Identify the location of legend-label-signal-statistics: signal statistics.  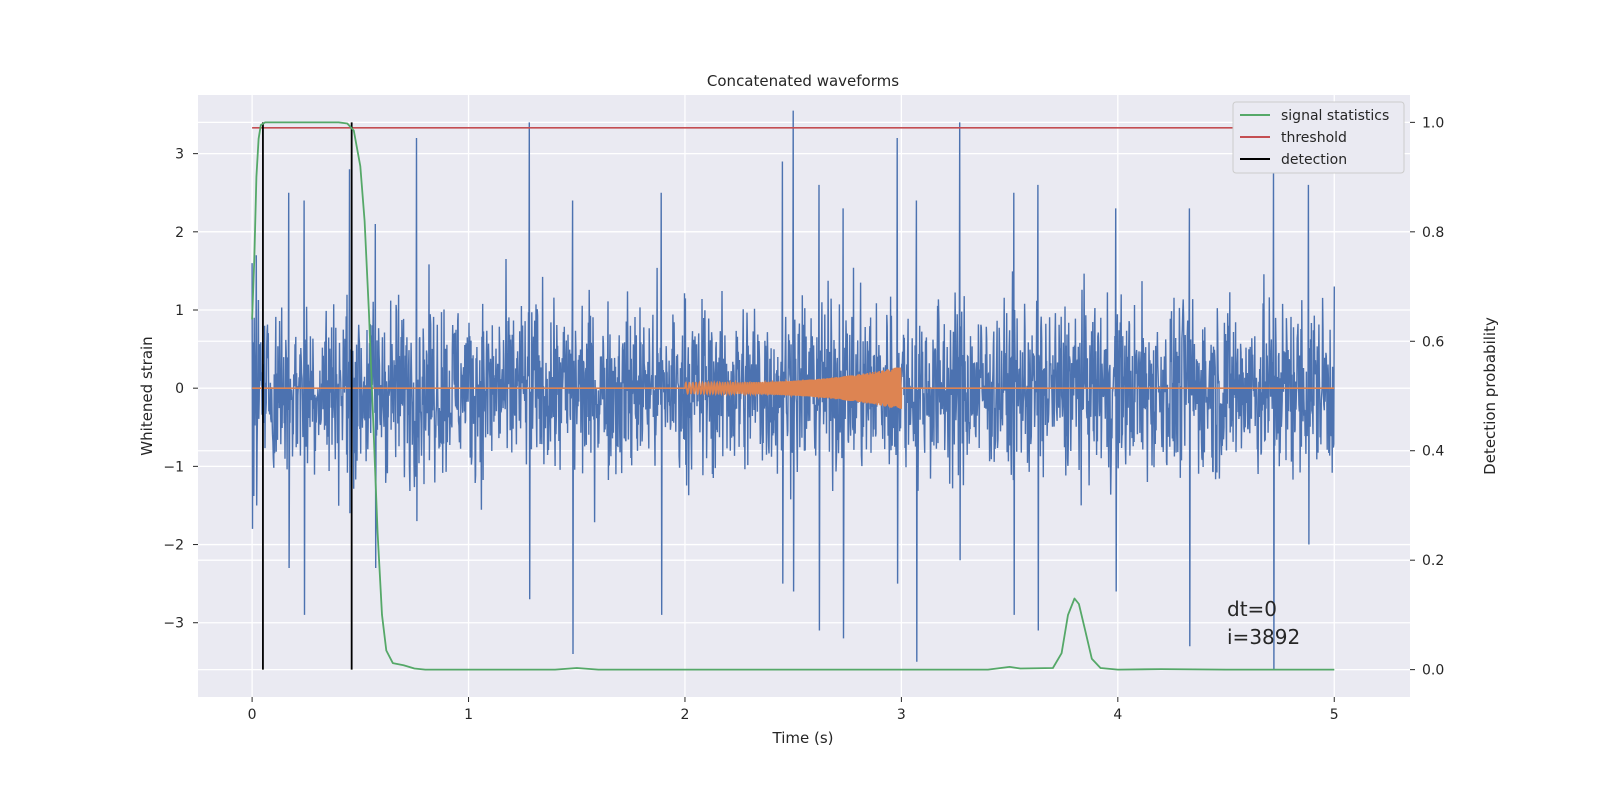
(1335, 116).